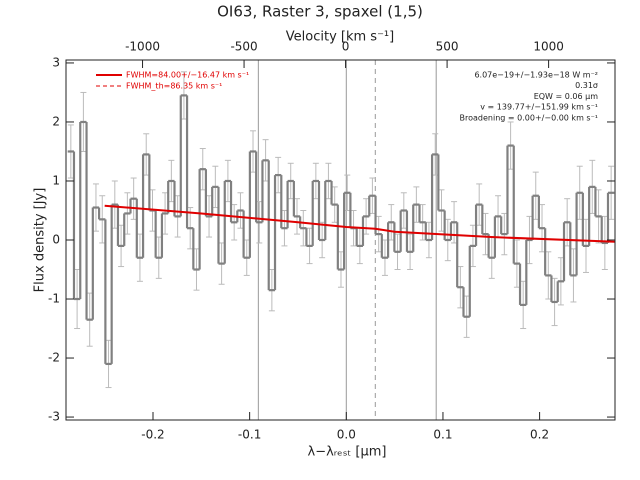  What do you see at coordinates (142, 47) in the screenshot?
I see `x2-tick-label: -1000` at bounding box center [142, 47].